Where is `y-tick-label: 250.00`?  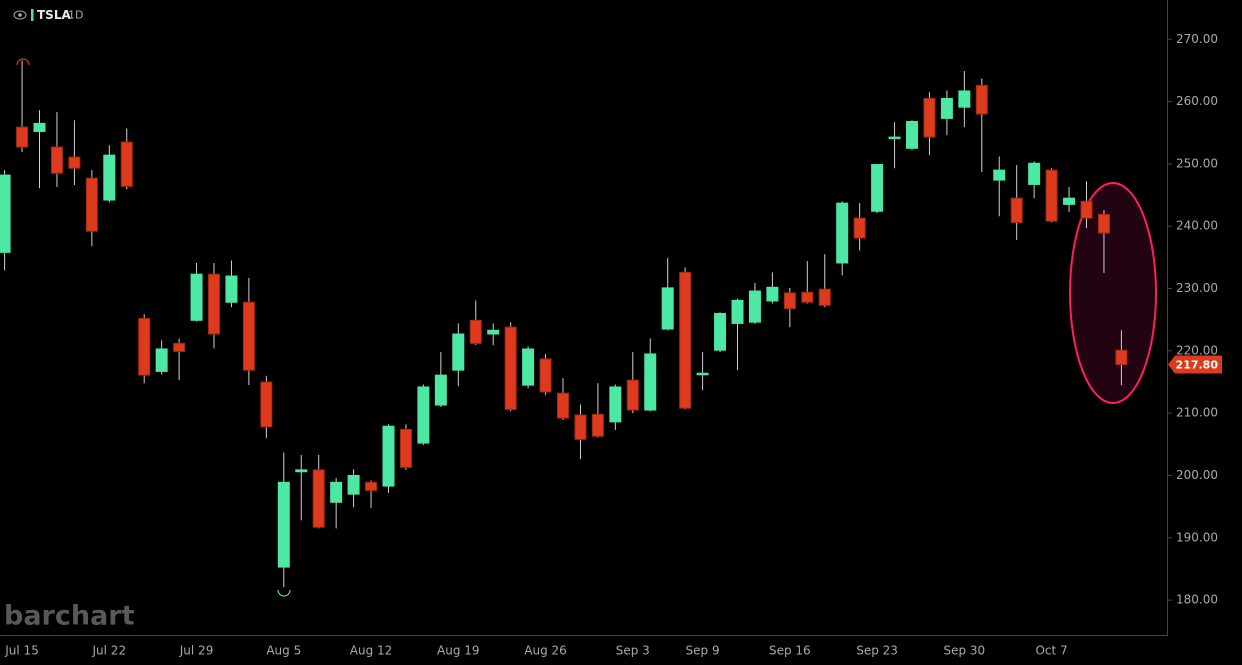
y-tick-label: 250.00 is located at coordinates (1197, 163).